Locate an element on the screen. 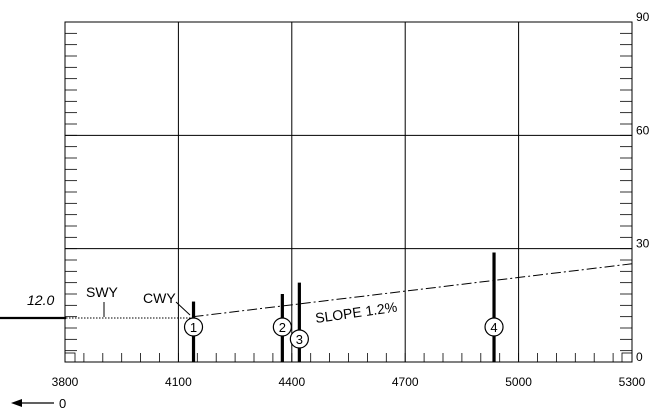 This screenshot has height=417, width=669. y-tick-label: 0 is located at coordinates (639, 357).